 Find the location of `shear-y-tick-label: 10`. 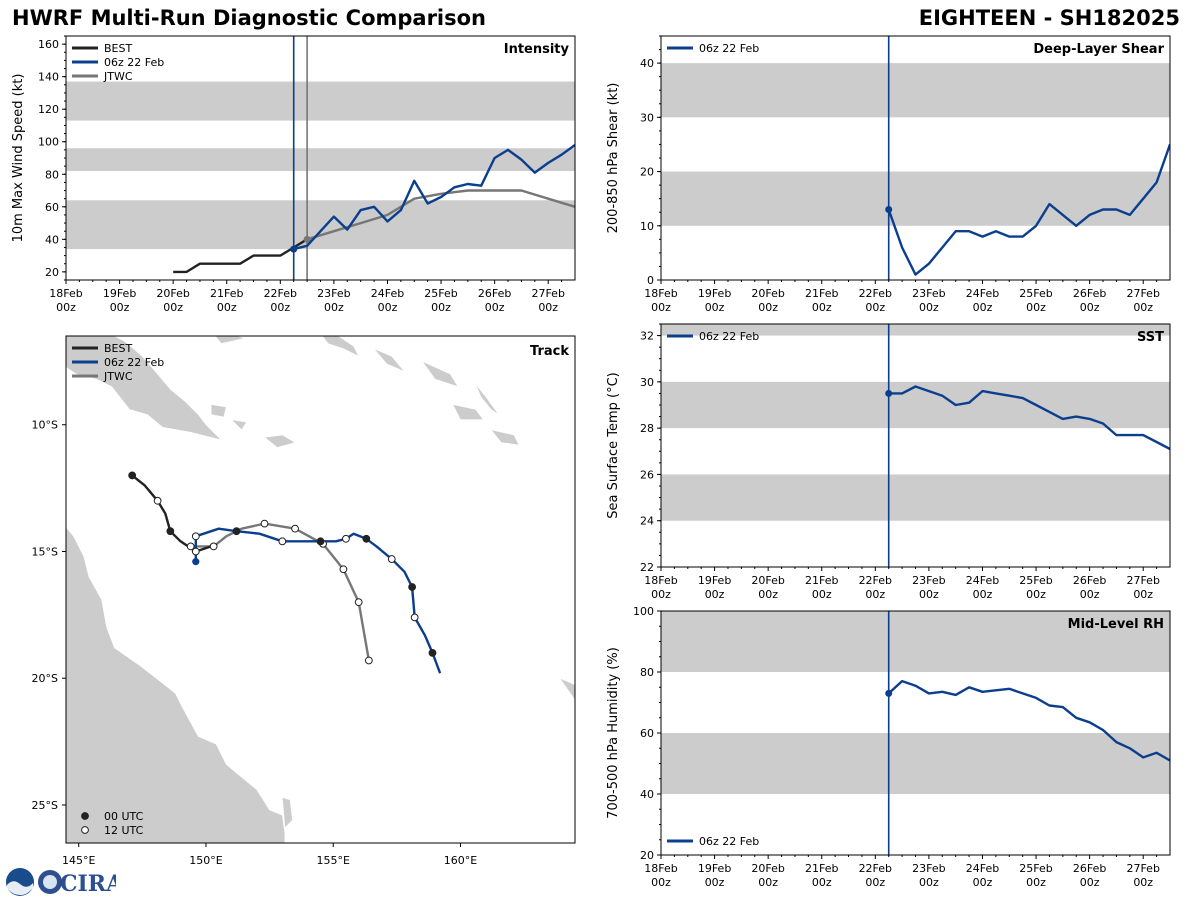

shear-y-tick-label: 10 is located at coordinates (647, 226).